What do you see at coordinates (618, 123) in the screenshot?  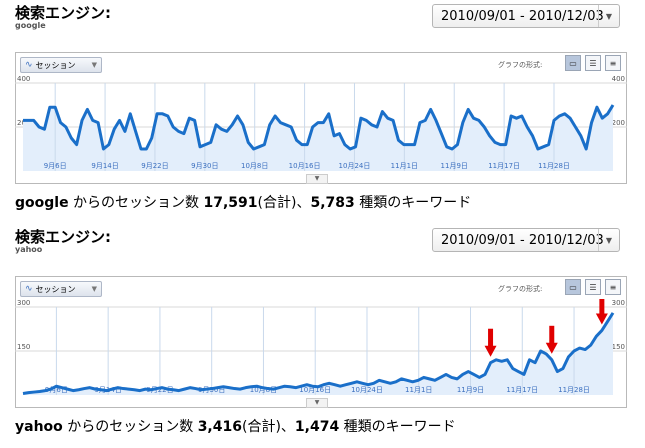 I see `y-tick-label: 200` at bounding box center [618, 123].